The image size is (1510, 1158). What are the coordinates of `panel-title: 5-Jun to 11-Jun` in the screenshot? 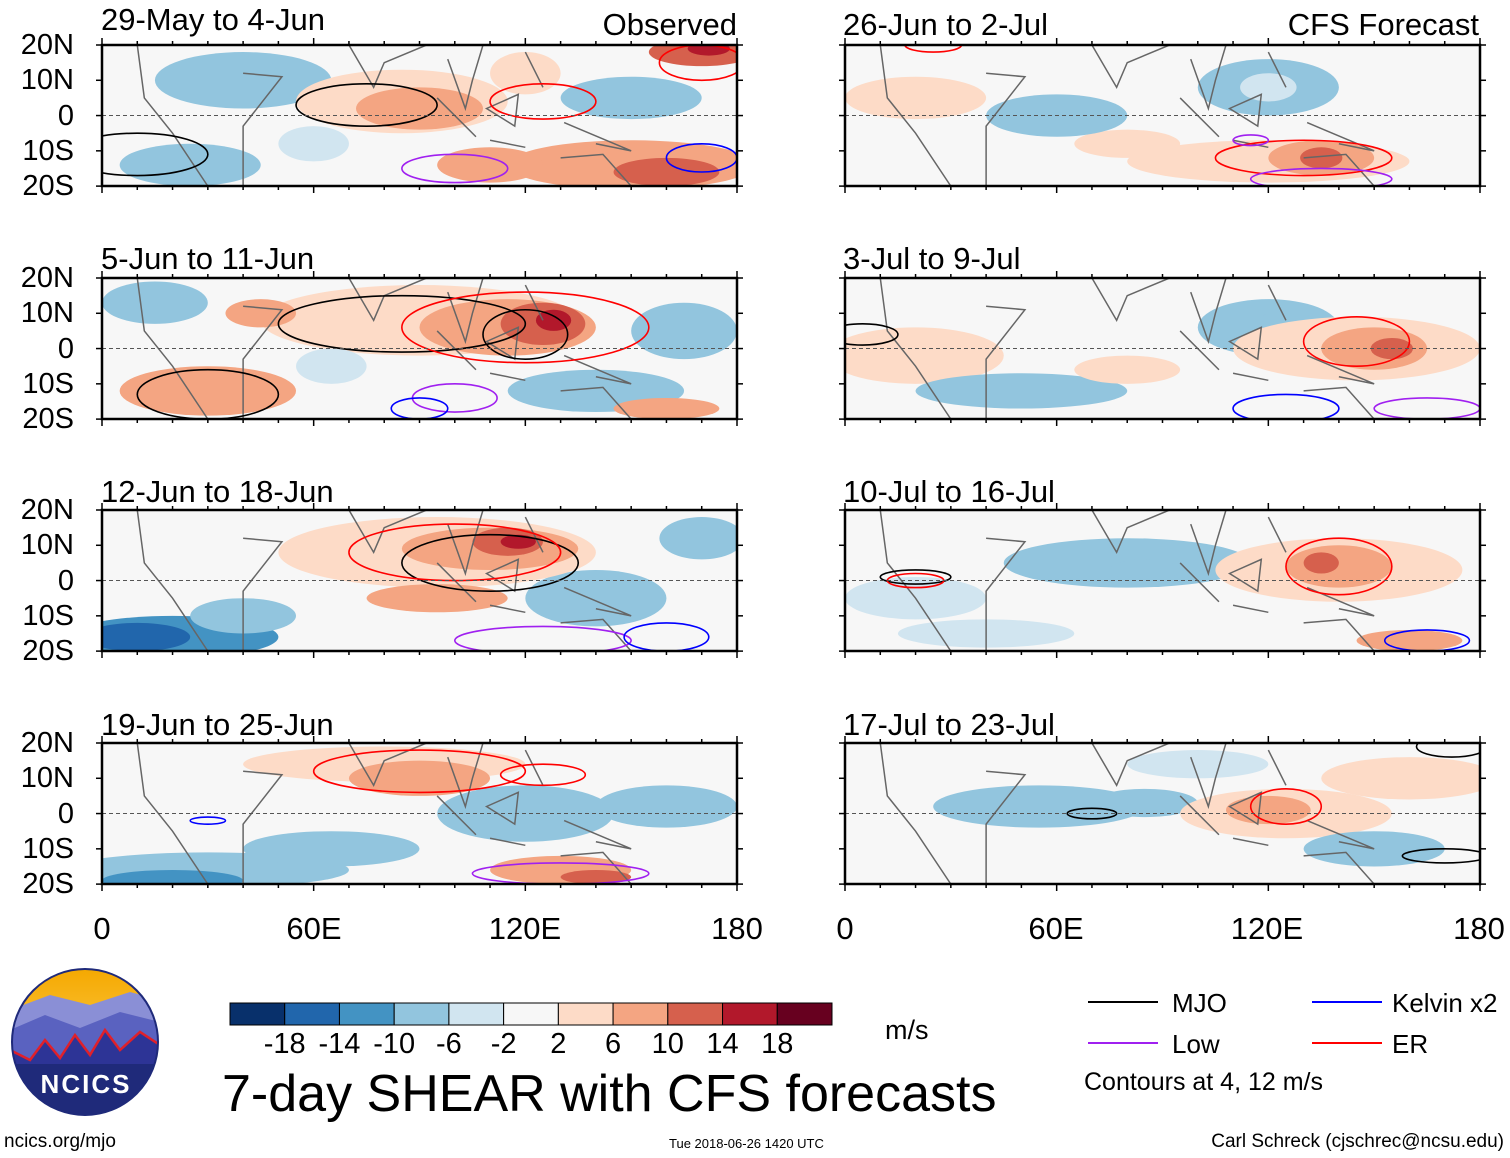 It's located at (208, 258).